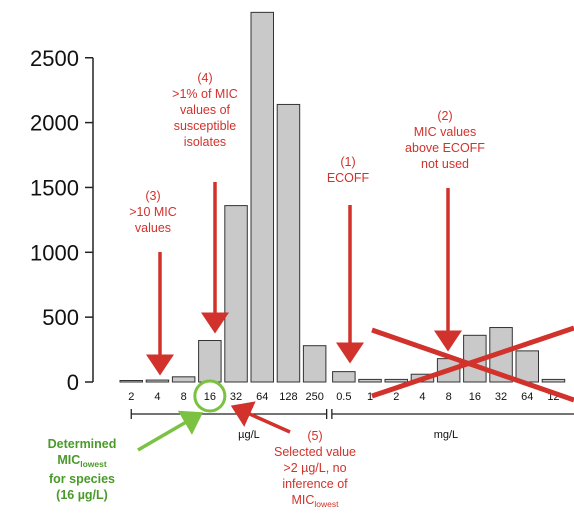 The height and width of the screenshot is (522, 574). I want to click on arrow-to-mic-lowest, so click(170, 431).